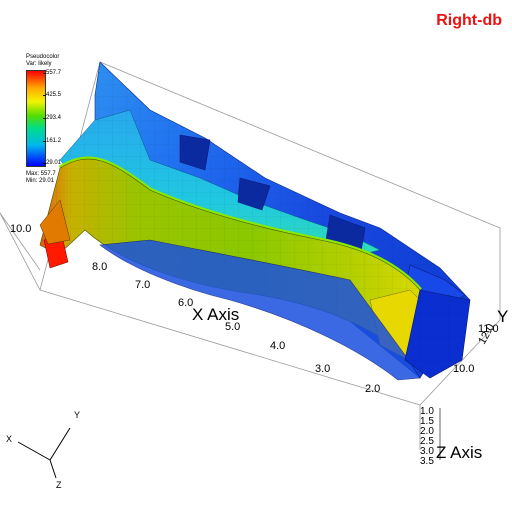 Image resolution: width=512 pixels, height=517 pixels. I want to click on z-tick-label: 2.0, so click(427, 431).